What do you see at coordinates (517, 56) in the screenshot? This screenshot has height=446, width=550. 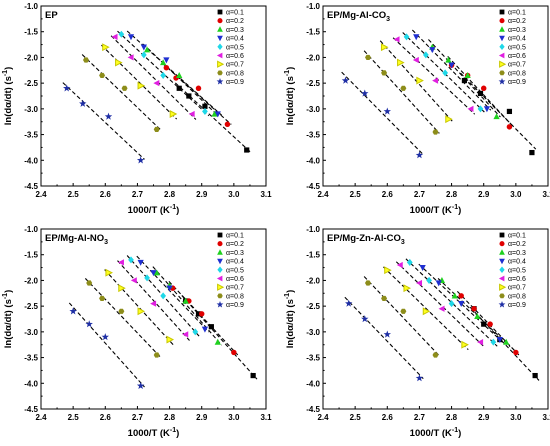 I see `legend-label-6: α=0.6` at bounding box center [517, 56].